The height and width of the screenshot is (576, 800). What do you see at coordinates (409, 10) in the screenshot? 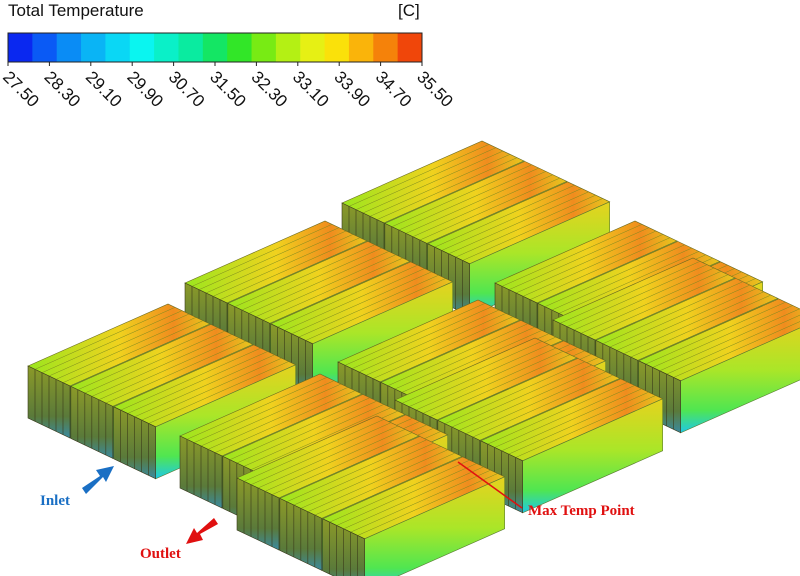
I see `colorbar-unit: [C]` at bounding box center [409, 10].